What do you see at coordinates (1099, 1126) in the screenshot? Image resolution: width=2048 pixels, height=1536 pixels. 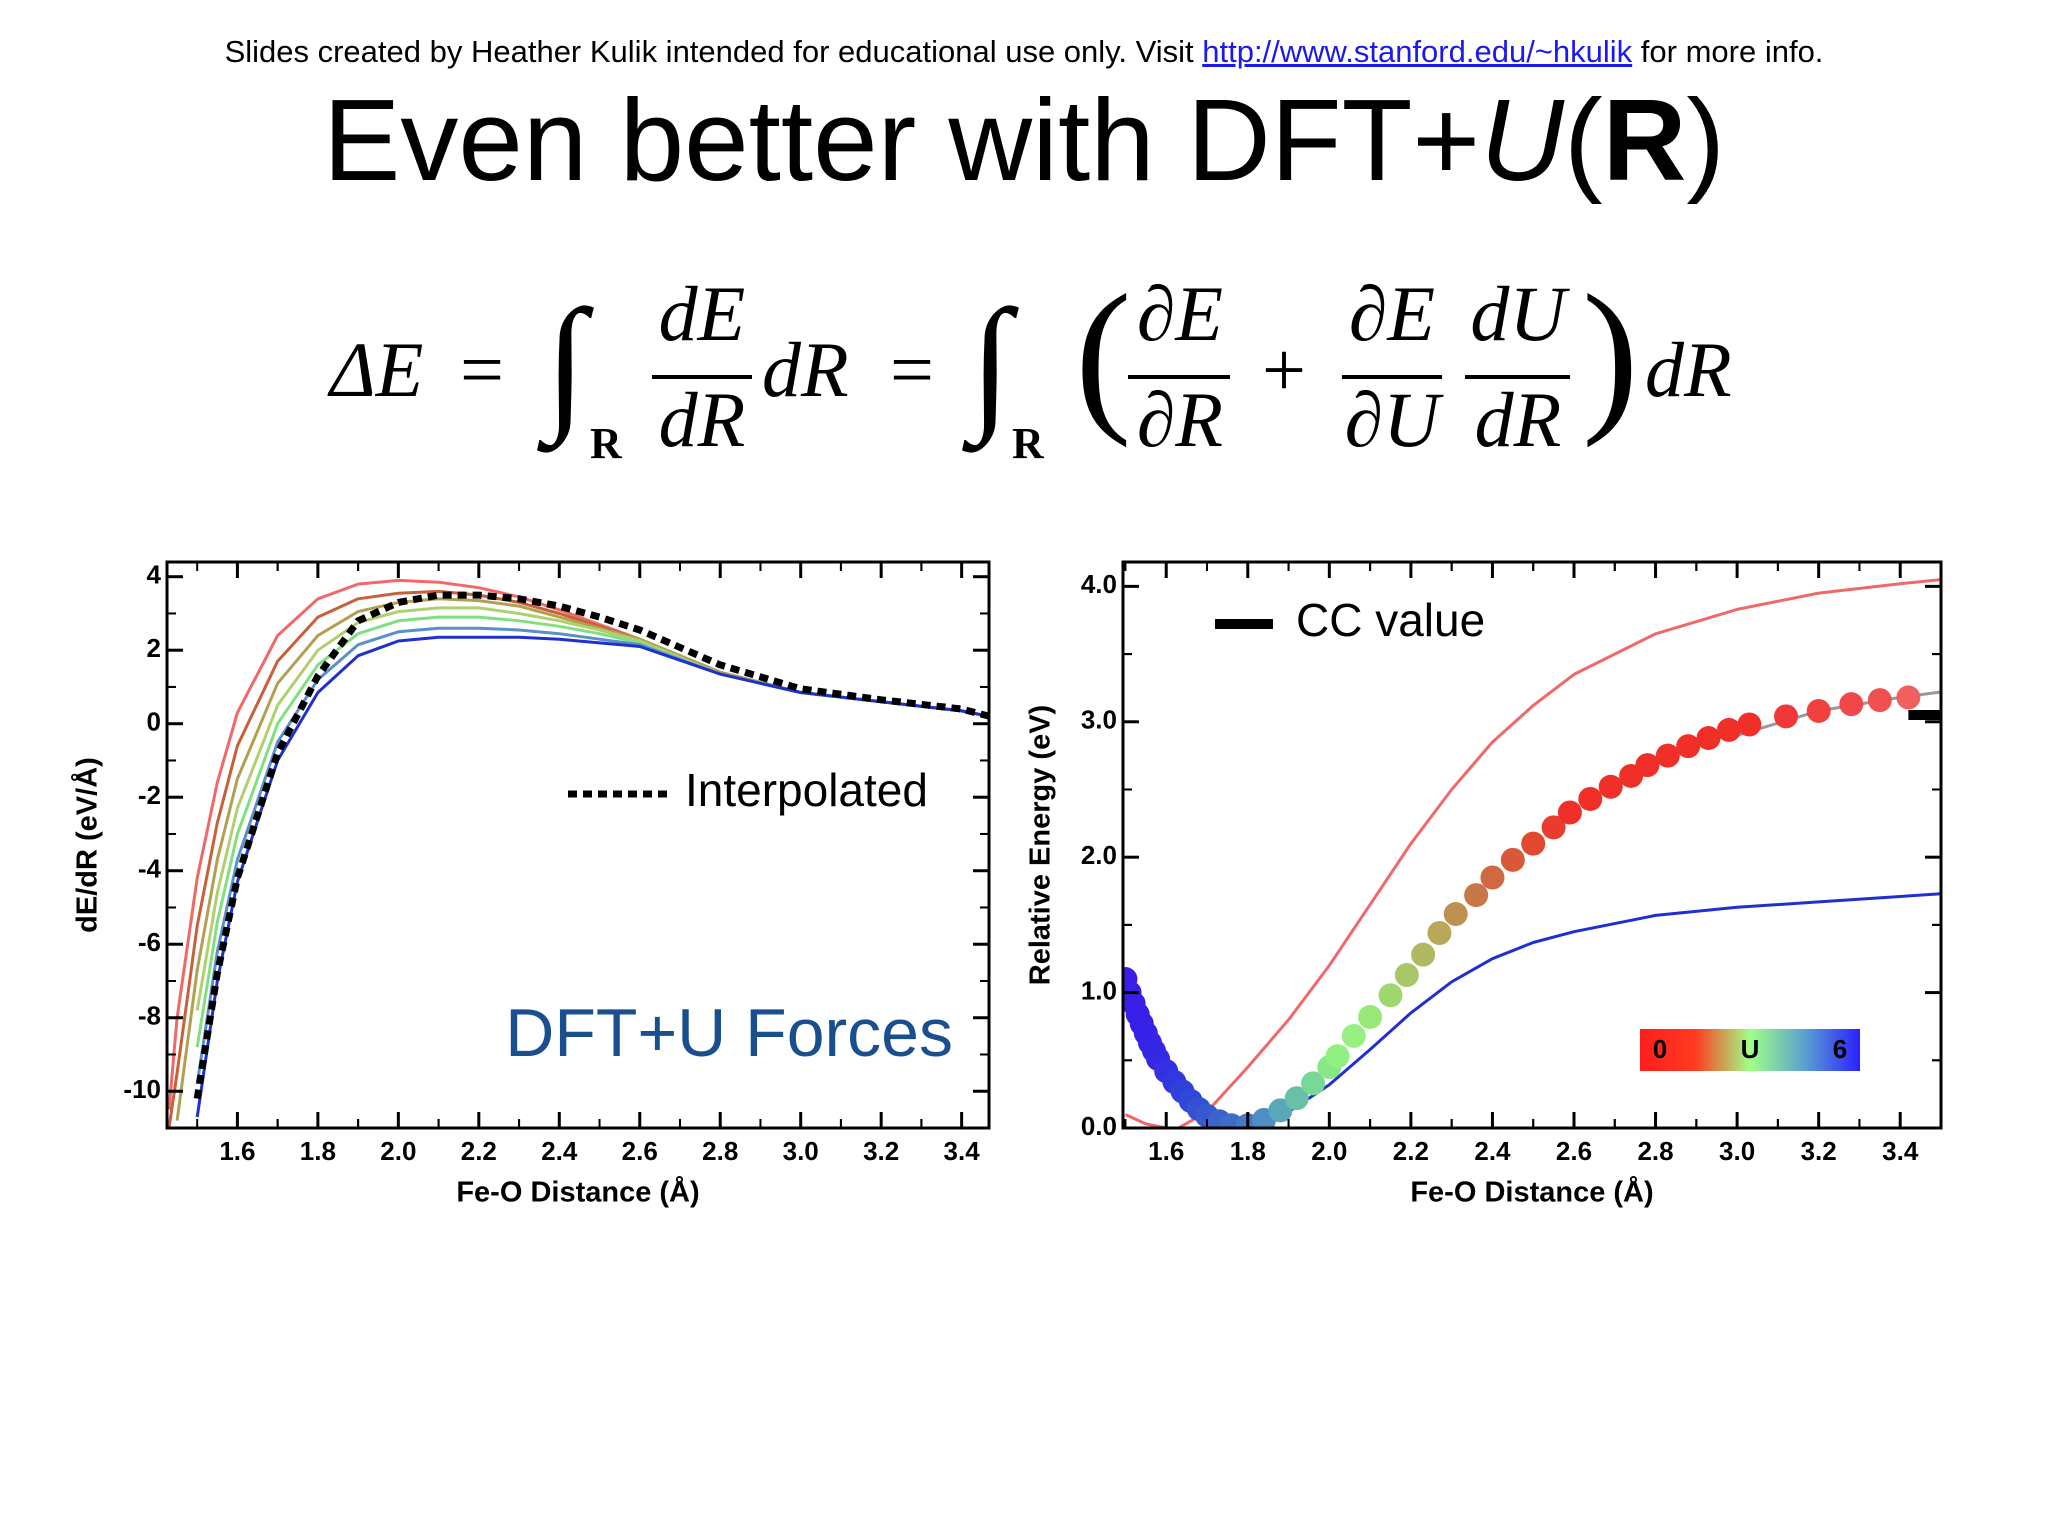 I see `y-tick-label: 0.0` at bounding box center [1099, 1126].